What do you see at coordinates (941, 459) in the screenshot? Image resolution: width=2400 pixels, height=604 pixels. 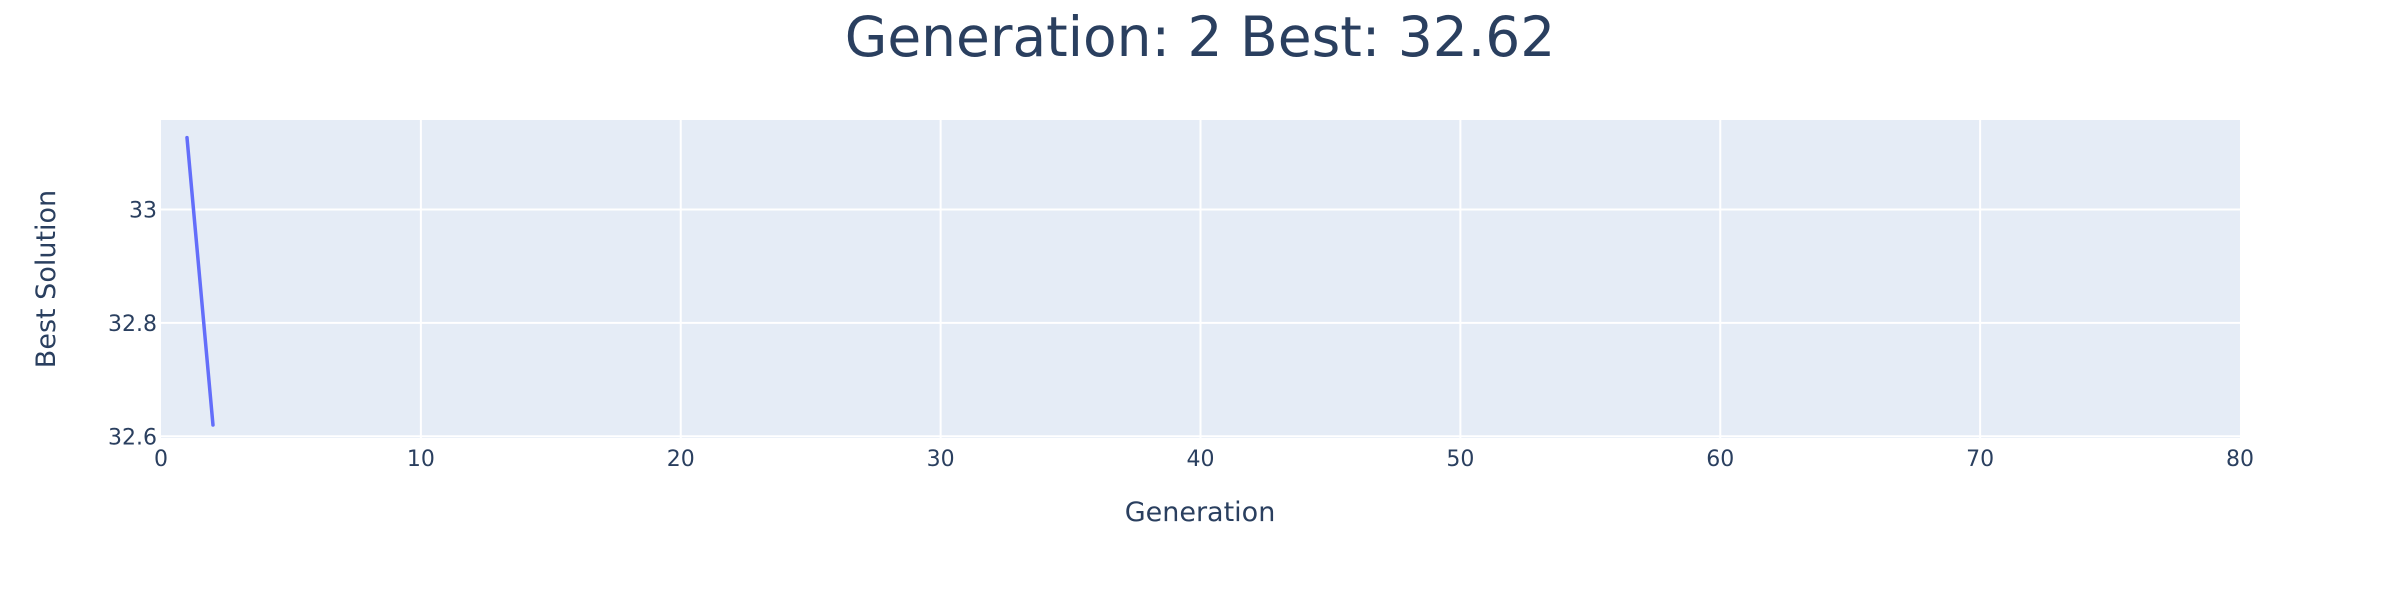 I see `x-tick-label: 30` at bounding box center [941, 459].